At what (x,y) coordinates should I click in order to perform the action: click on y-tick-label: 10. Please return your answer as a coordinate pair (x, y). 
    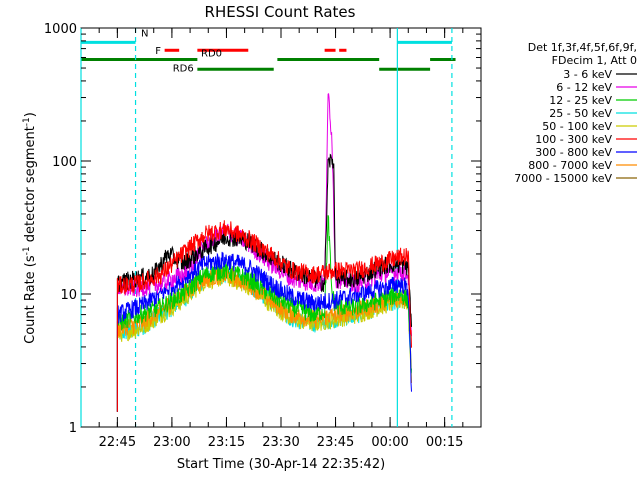
    Looking at the image, I should click on (68, 295).